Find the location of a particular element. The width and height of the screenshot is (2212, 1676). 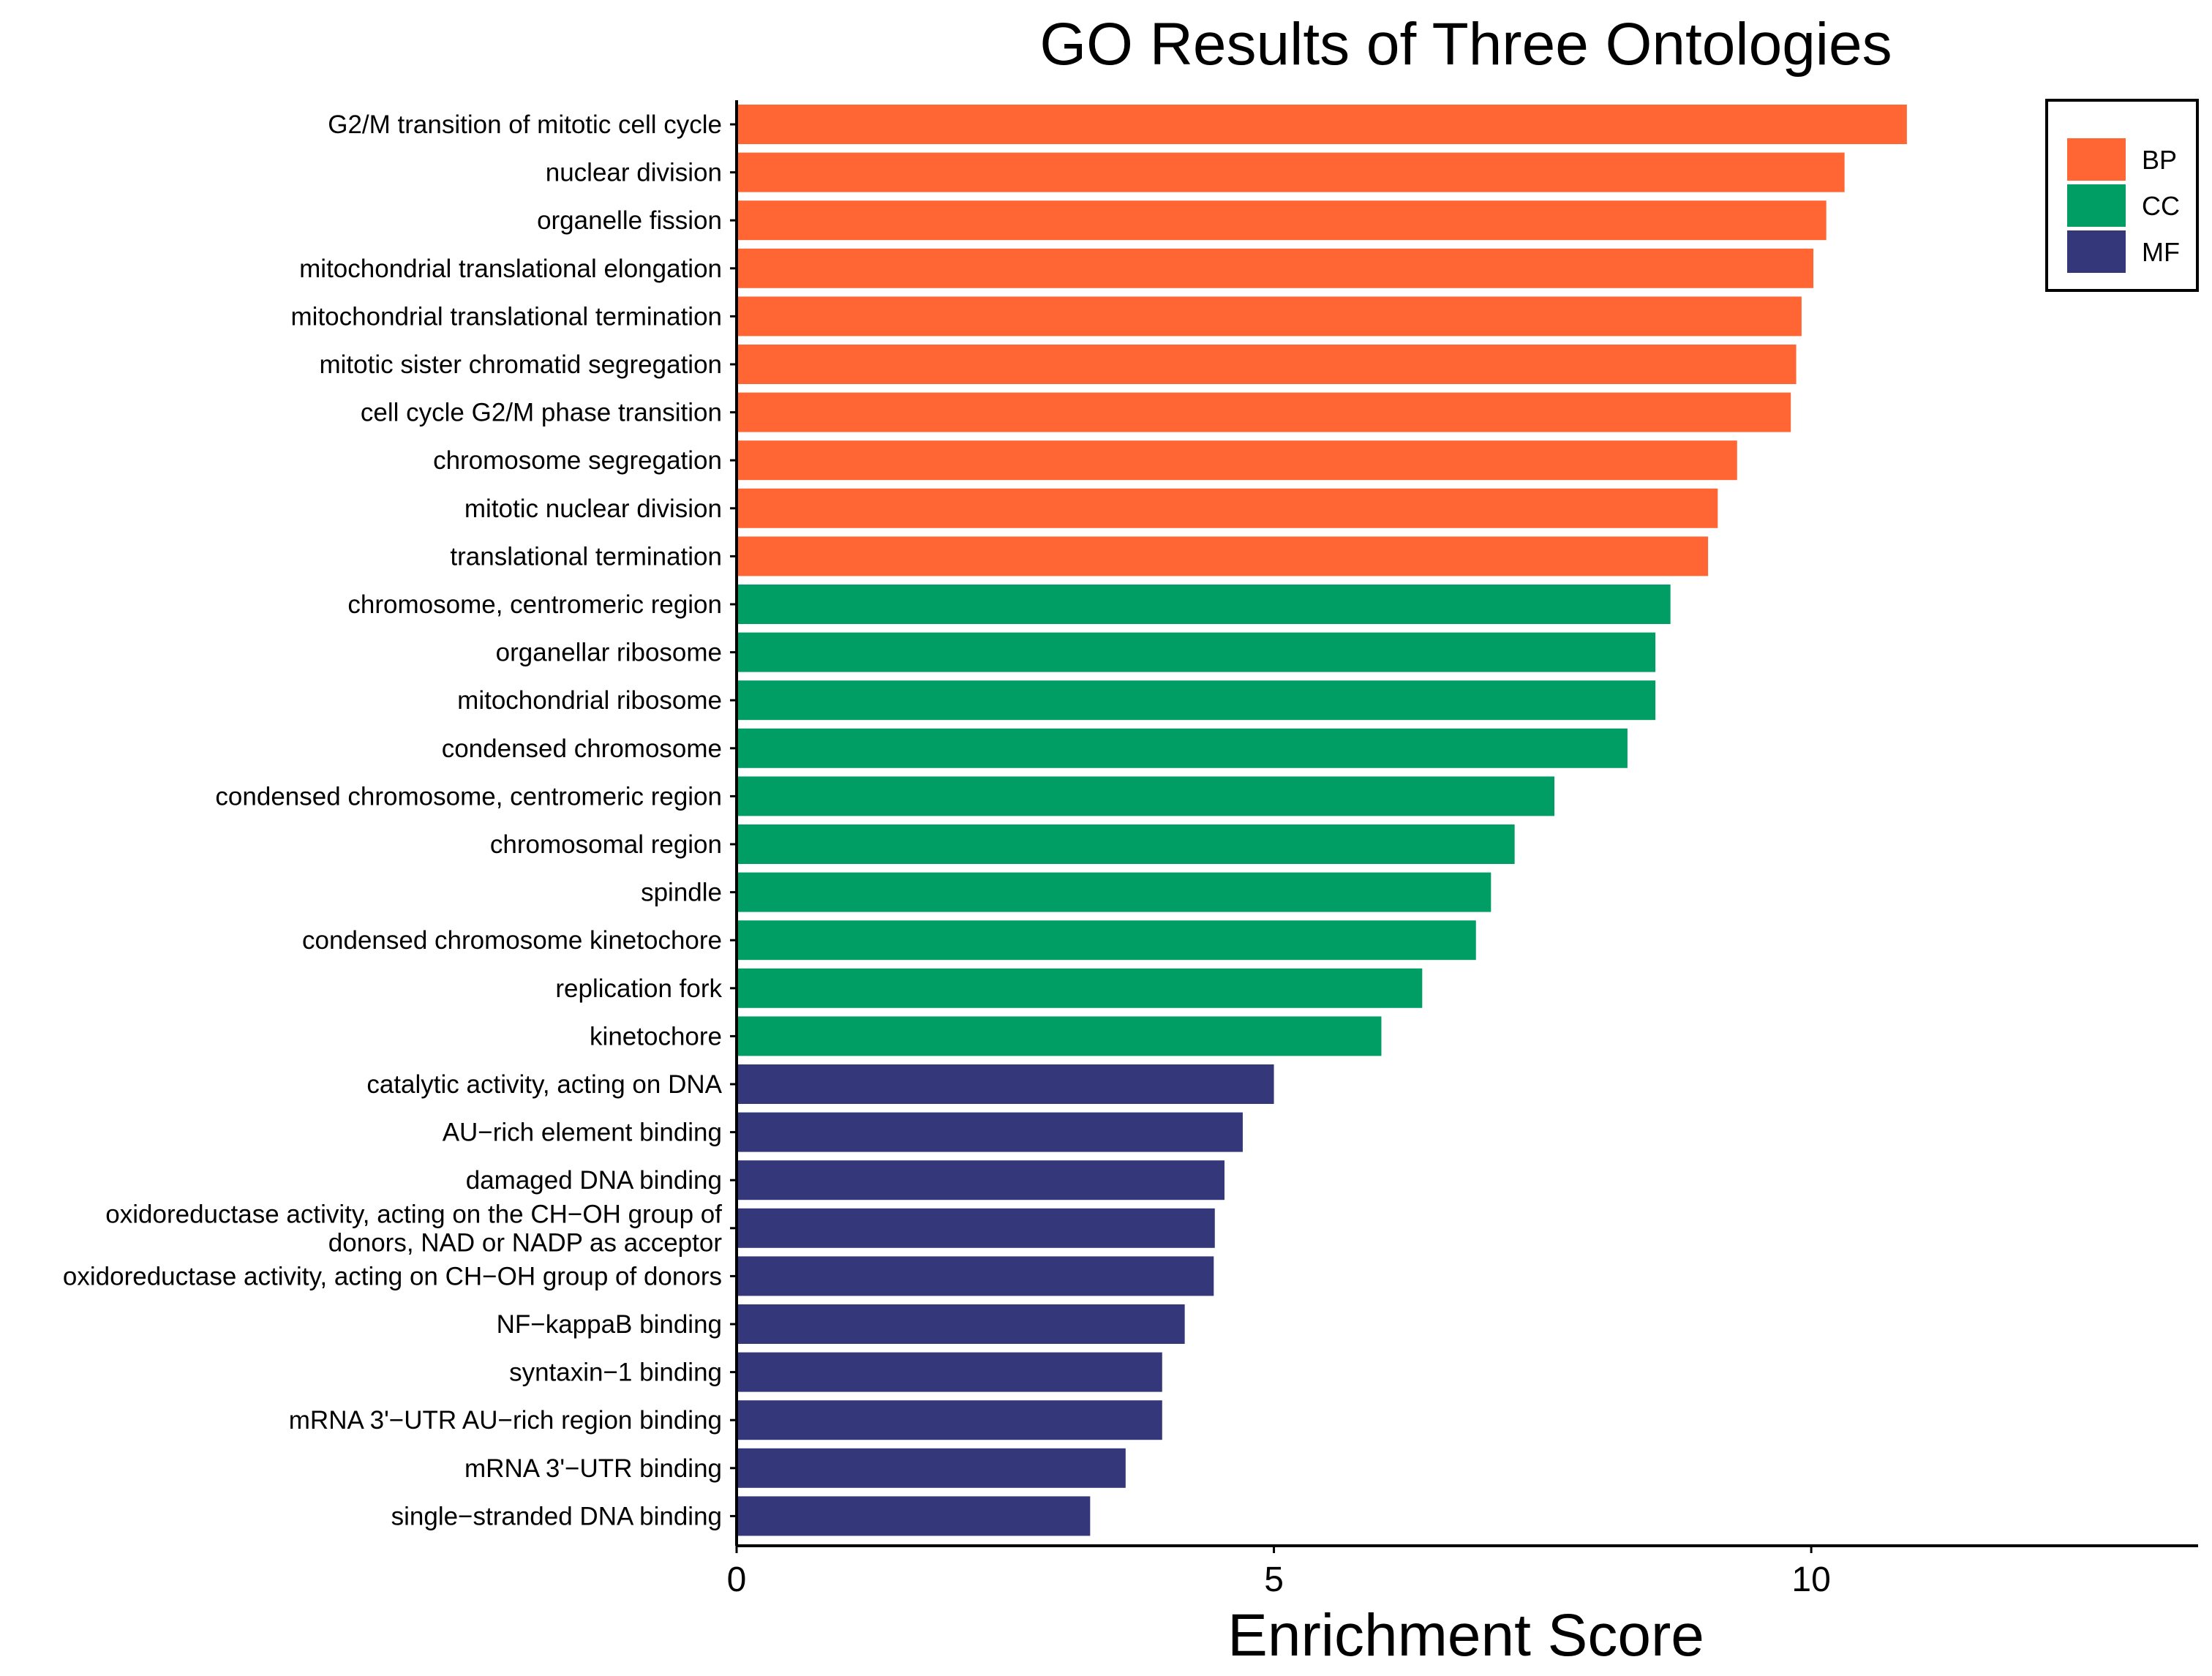

x-axis-label: Enrichment Score is located at coordinates (1465, 1635).